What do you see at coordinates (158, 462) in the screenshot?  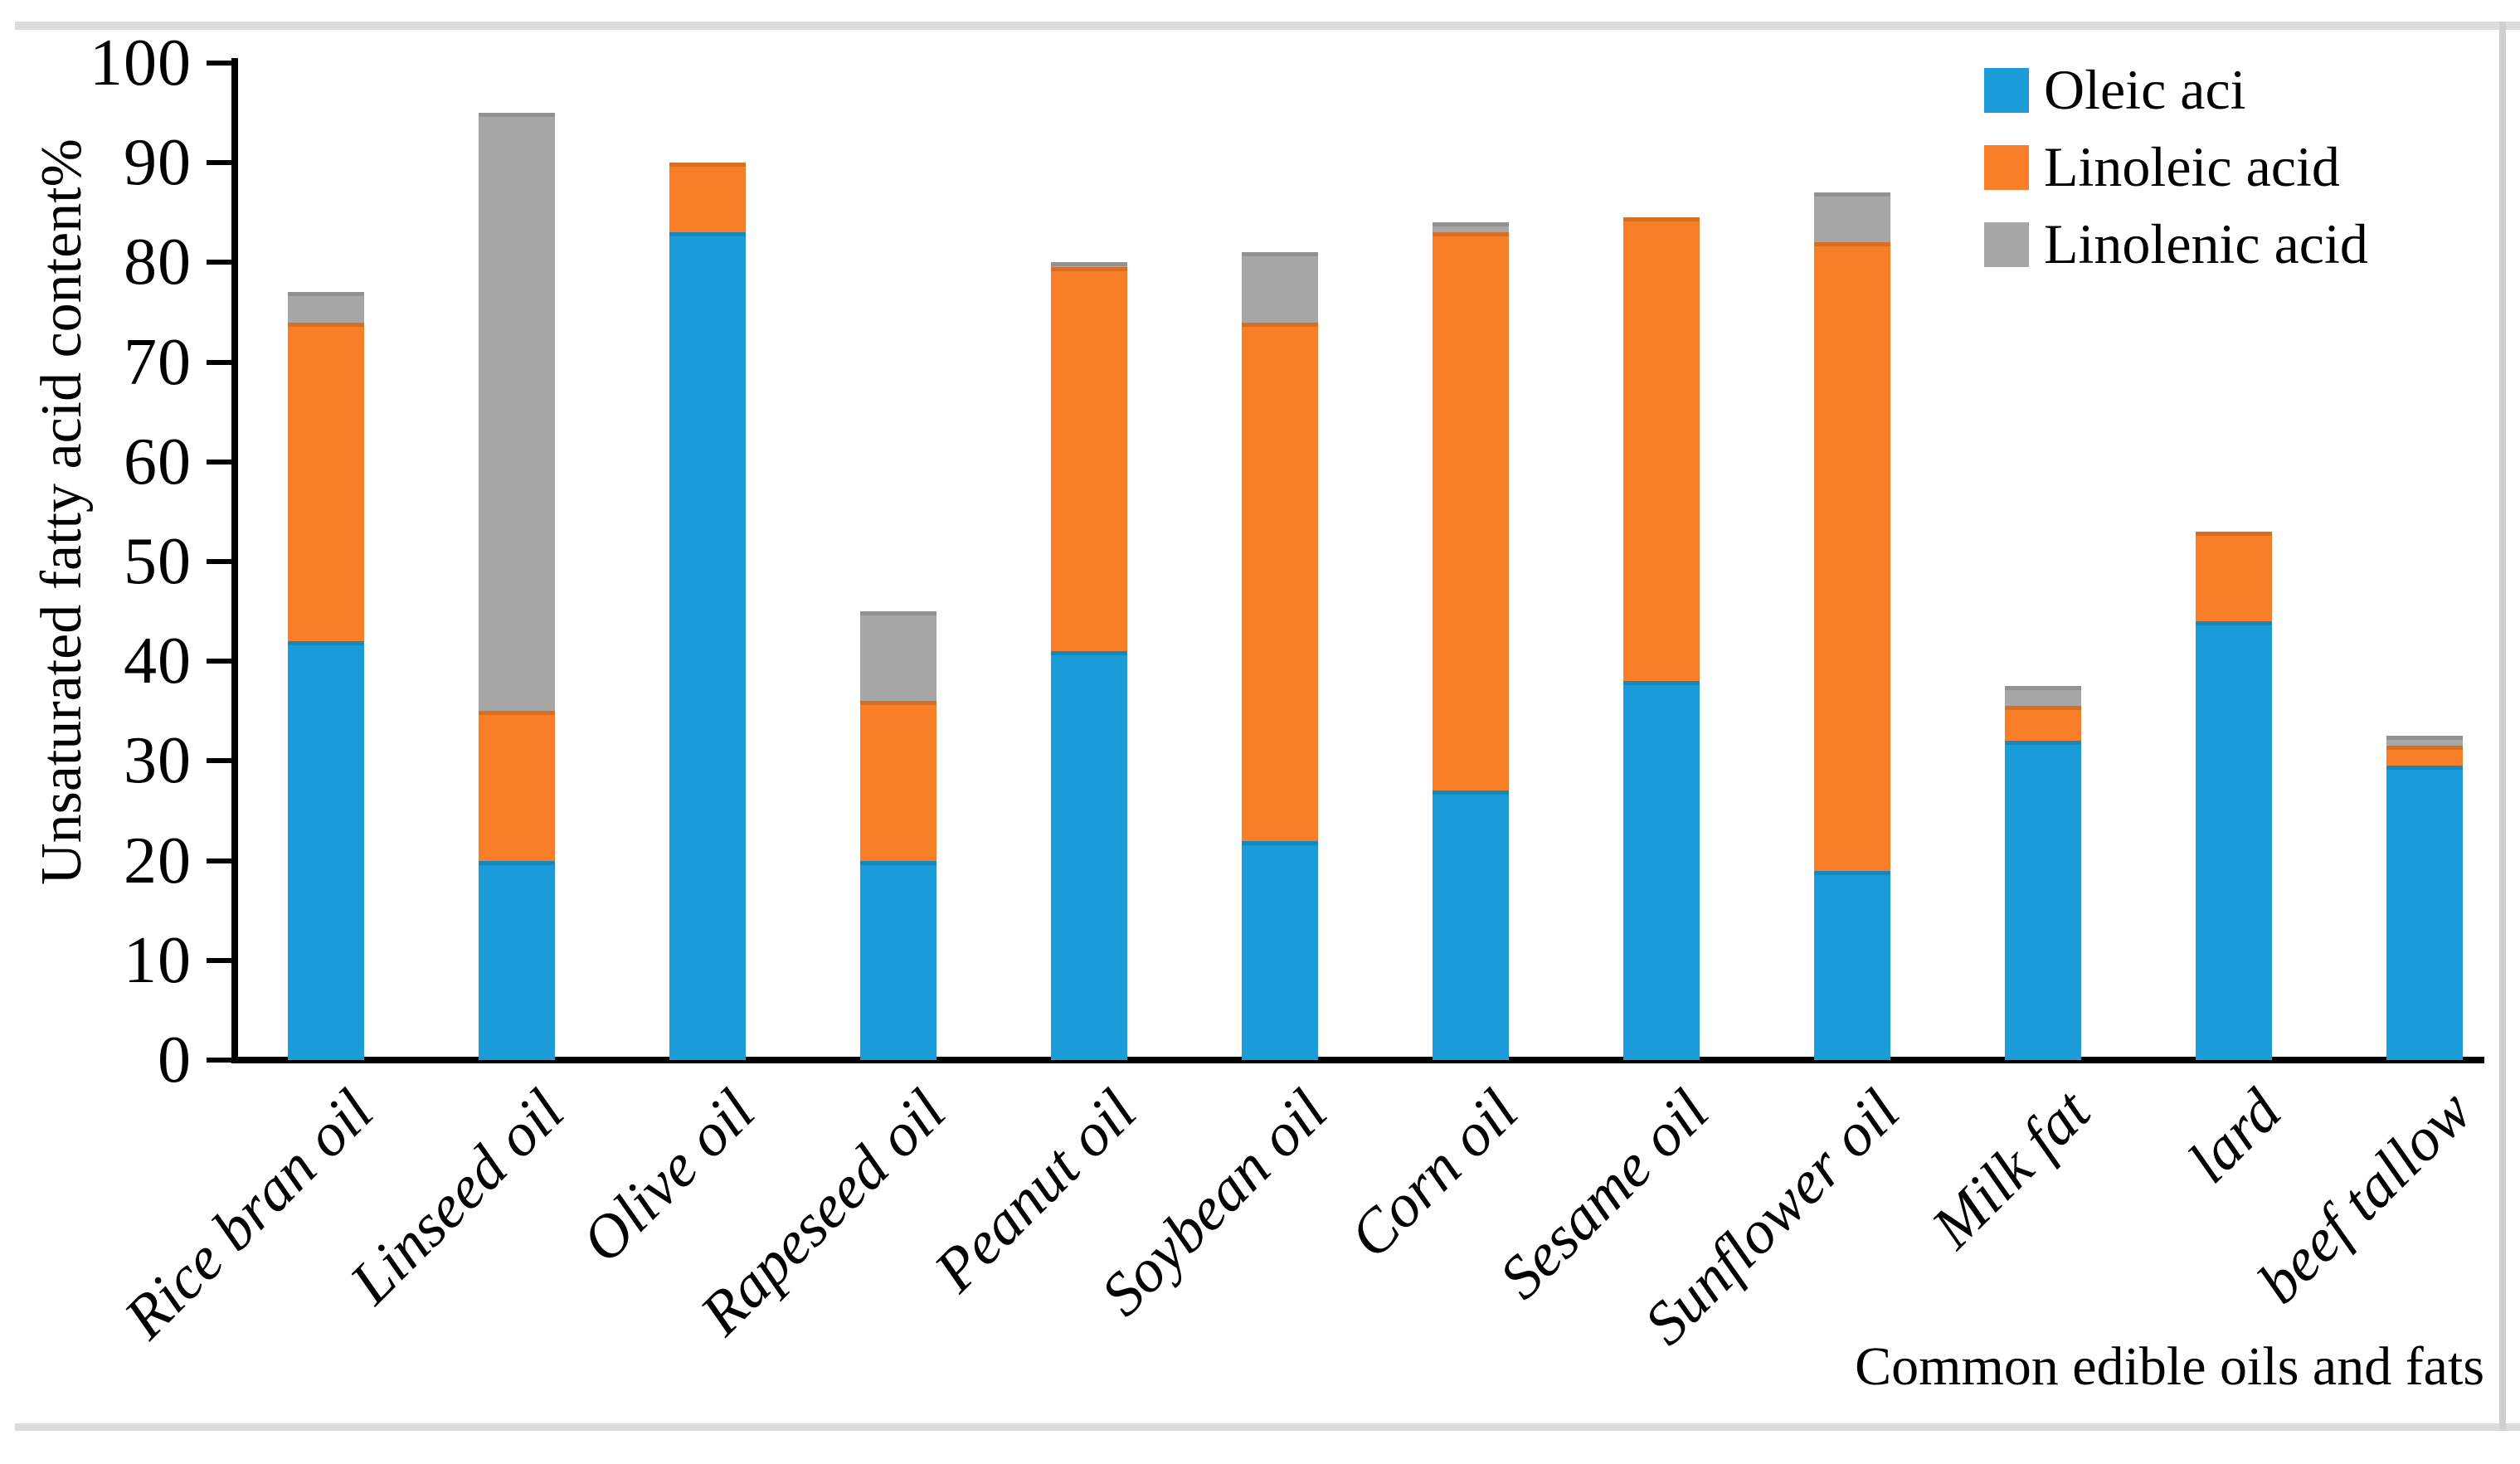 I see `y-tick-label: 60` at bounding box center [158, 462].